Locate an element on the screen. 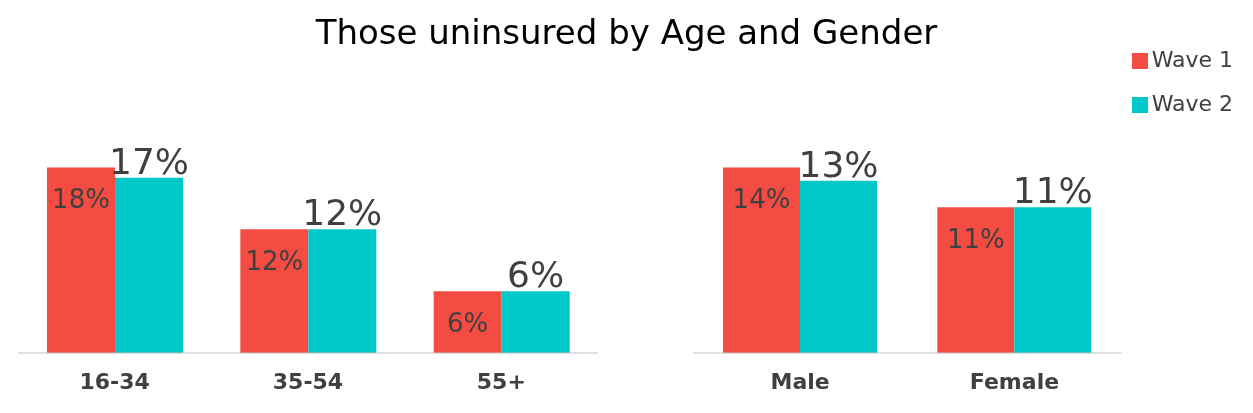 This screenshot has height=413, width=1253. x-tick-label: 55+ is located at coordinates (501, 381).